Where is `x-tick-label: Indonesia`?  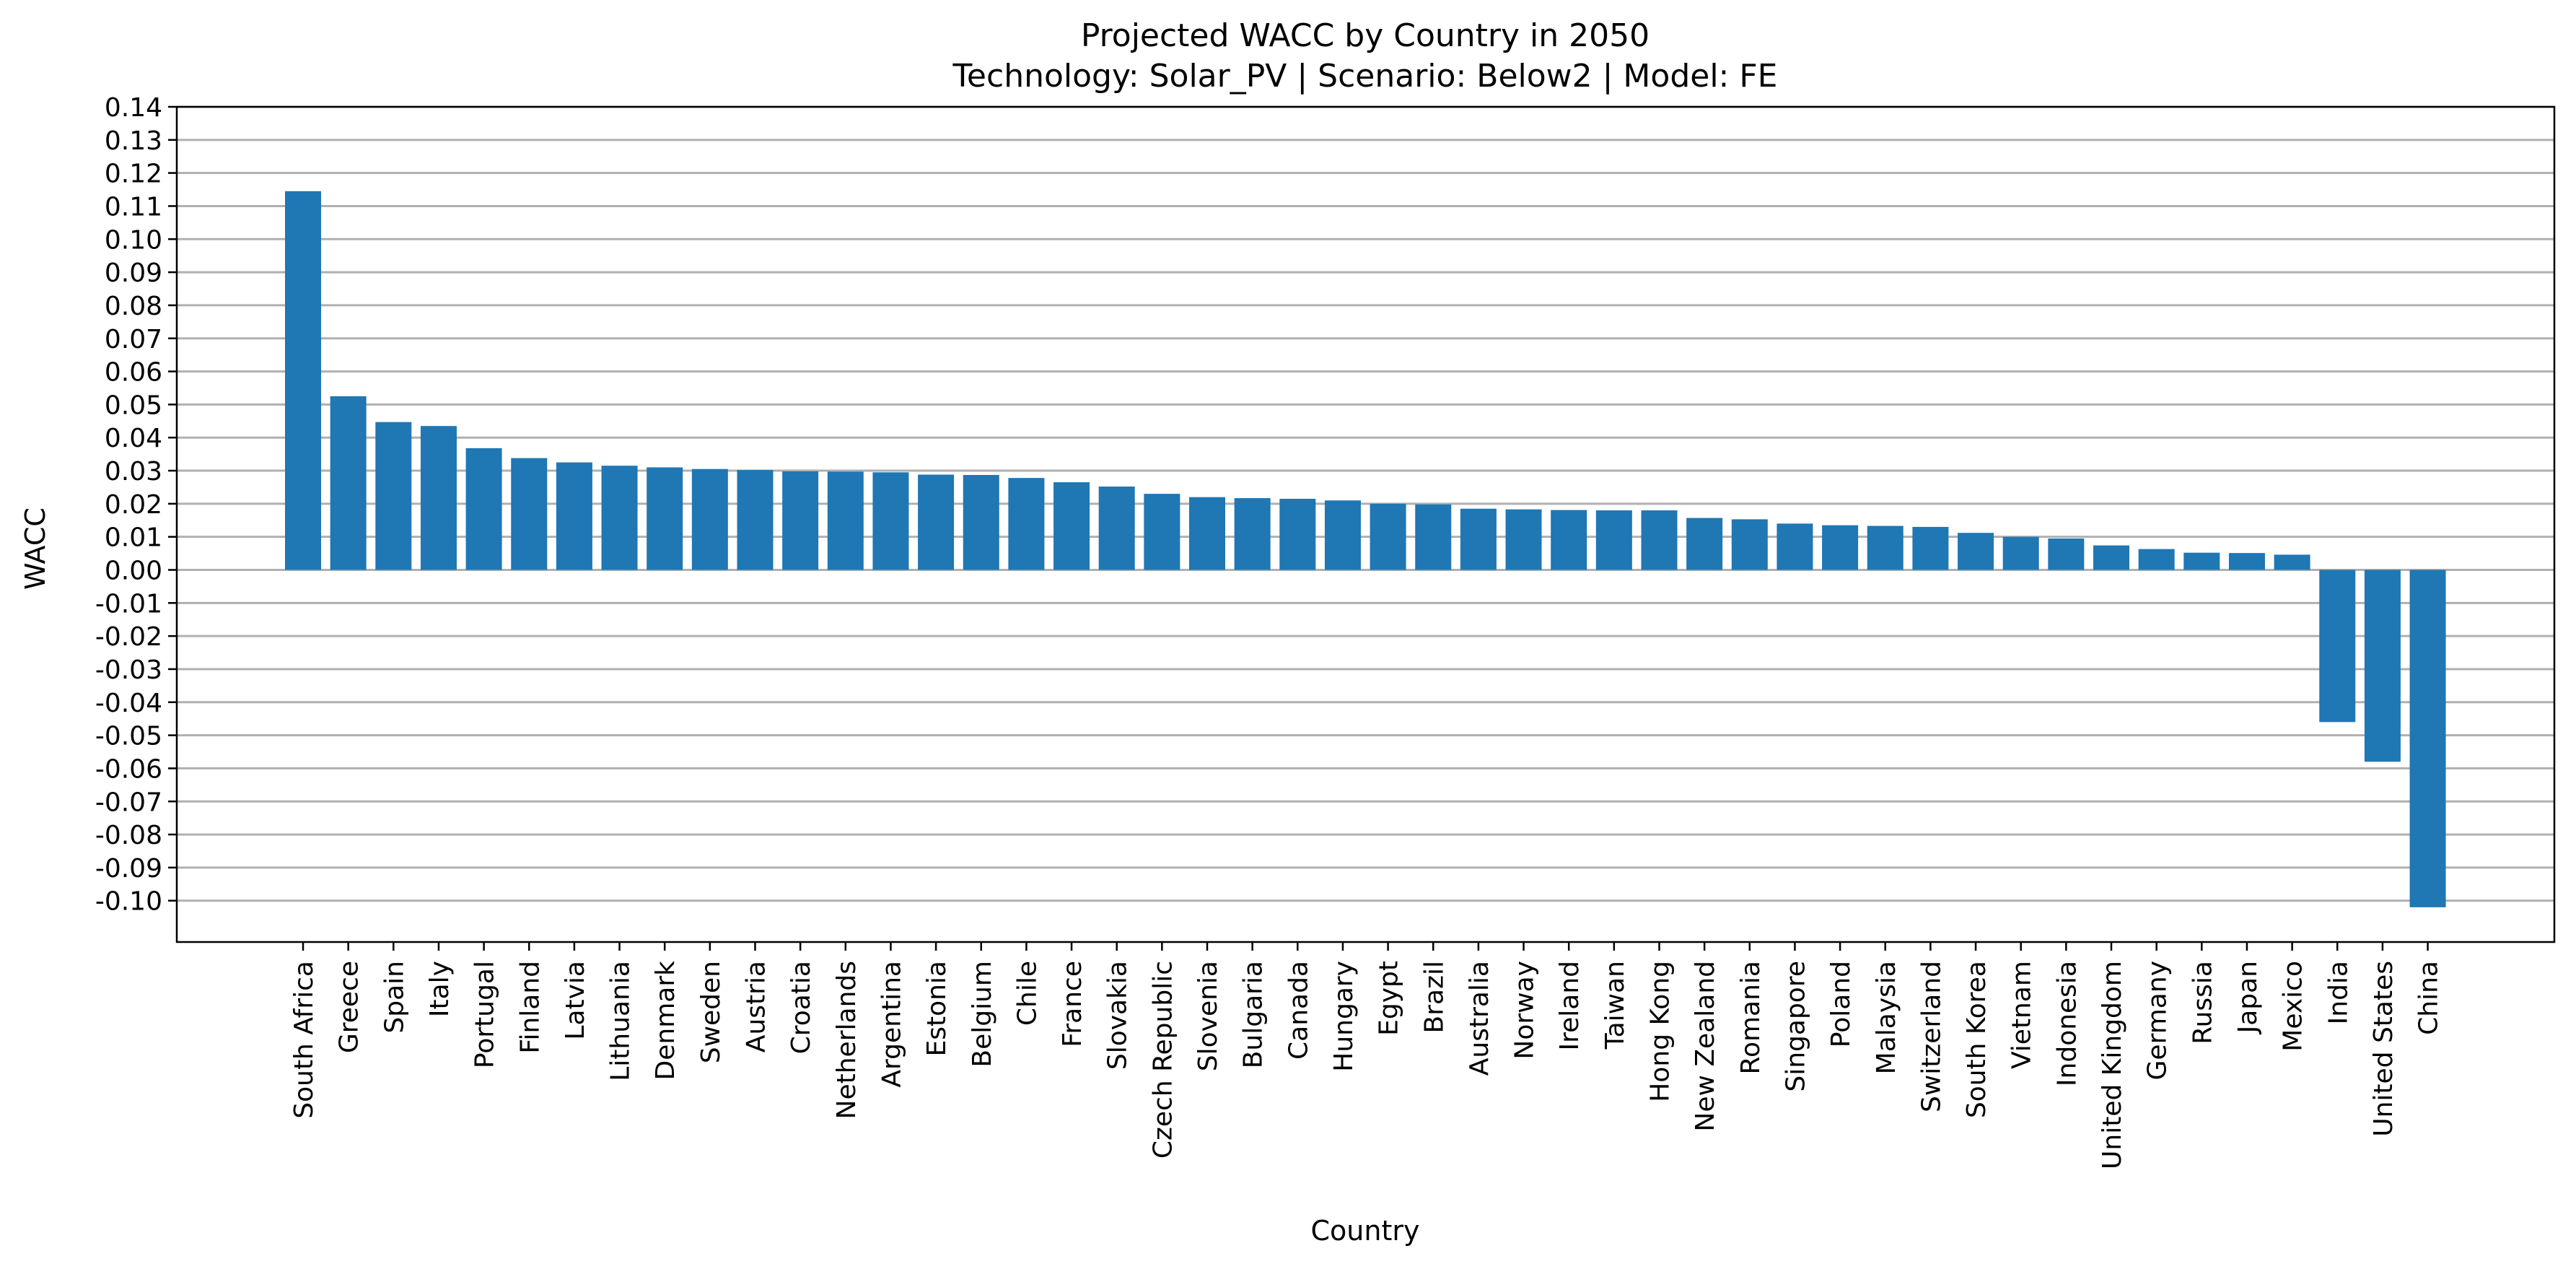 x-tick-label: Indonesia is located at coordinates (2067, 1023).